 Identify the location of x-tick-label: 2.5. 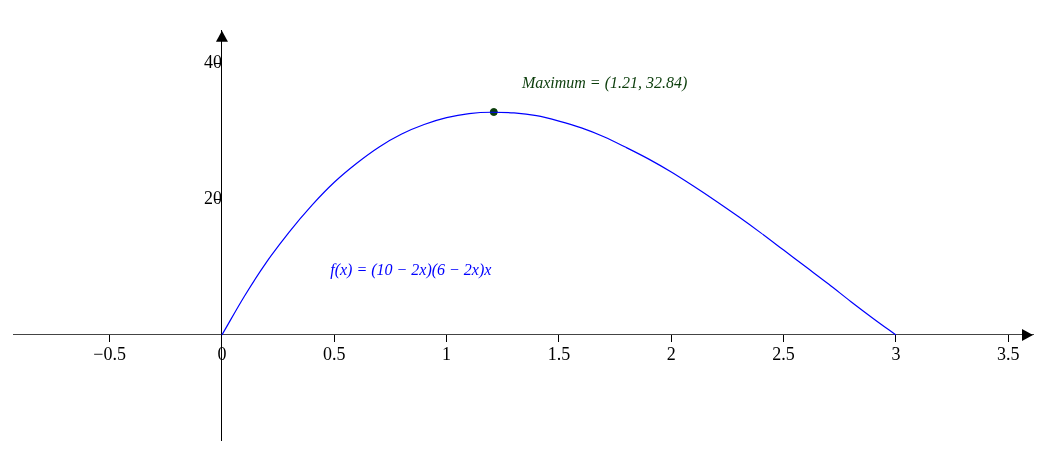
(783, 354).